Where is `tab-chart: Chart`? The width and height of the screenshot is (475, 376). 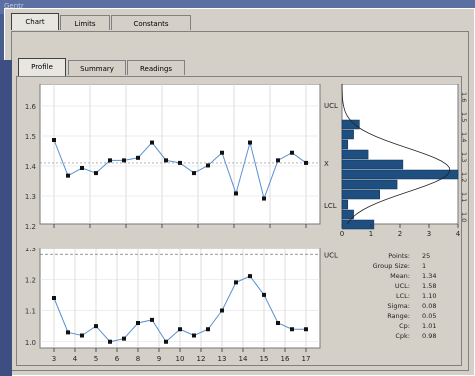 tab-chart: Chart is located at coordinates (35, 21).